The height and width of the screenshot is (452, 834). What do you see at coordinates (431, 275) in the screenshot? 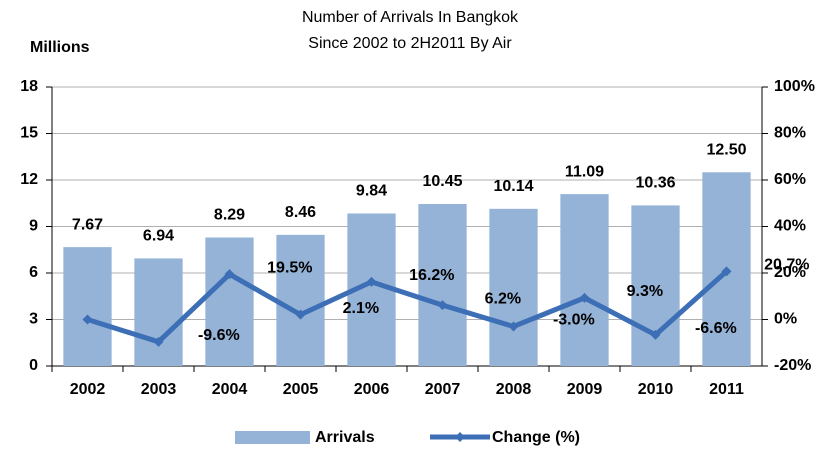
I see `line-value-label: 16.2%` at bounding box center [431, 275].